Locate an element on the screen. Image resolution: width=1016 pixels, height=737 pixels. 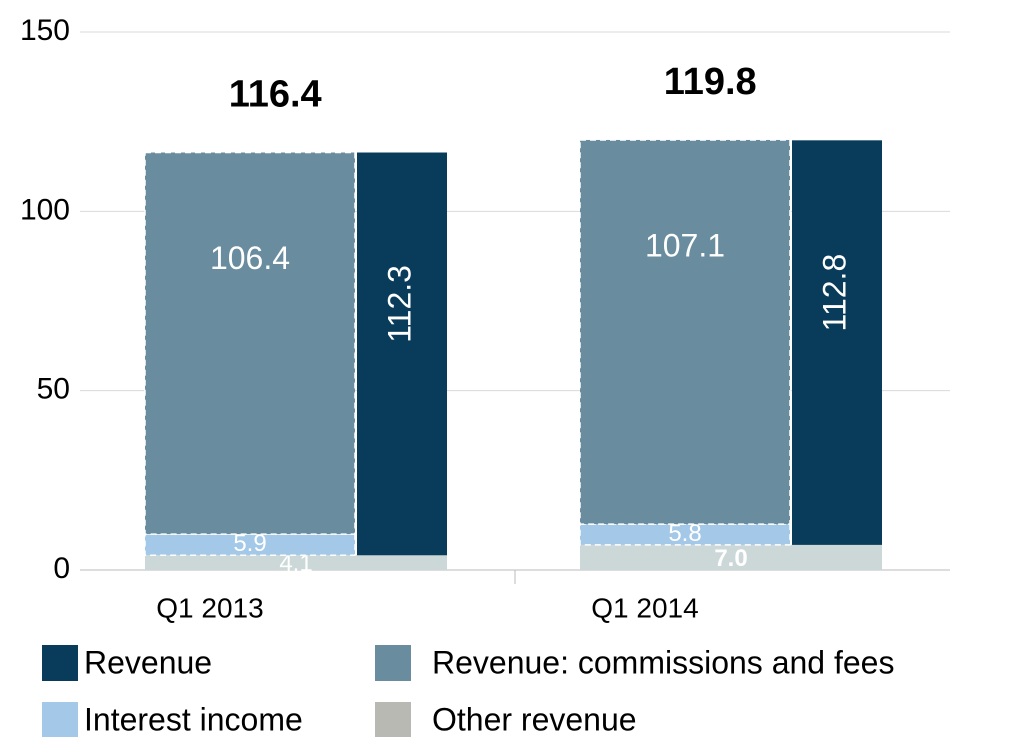
total-label: 119.8 is located at coordinates (710, 82).